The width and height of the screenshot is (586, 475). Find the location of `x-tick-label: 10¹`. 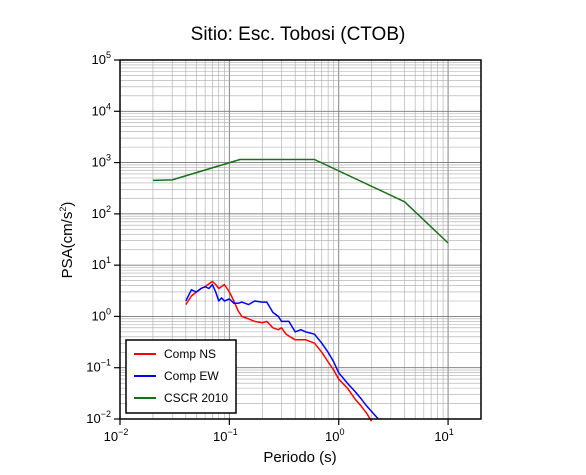

x-tick-label: 10¹ is located at coordinates (443, 435).